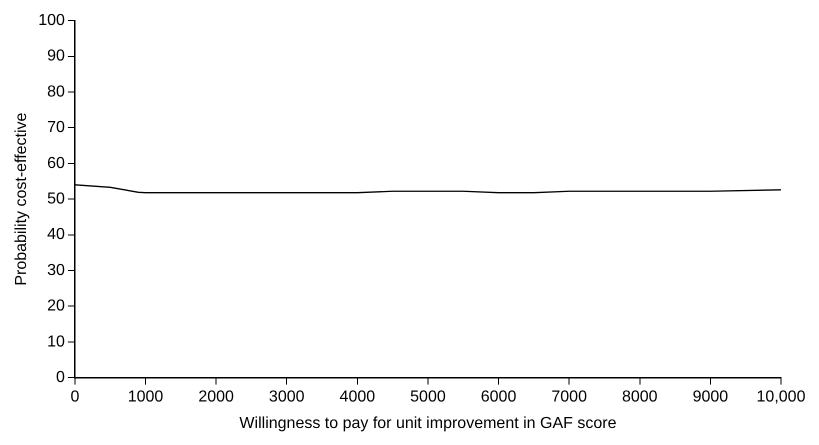 The height and width of the screenshot is (445, 819). Describe the element at coordinates (56, 91) in the screenshot. I see `y-tick-label: 80` at that location.